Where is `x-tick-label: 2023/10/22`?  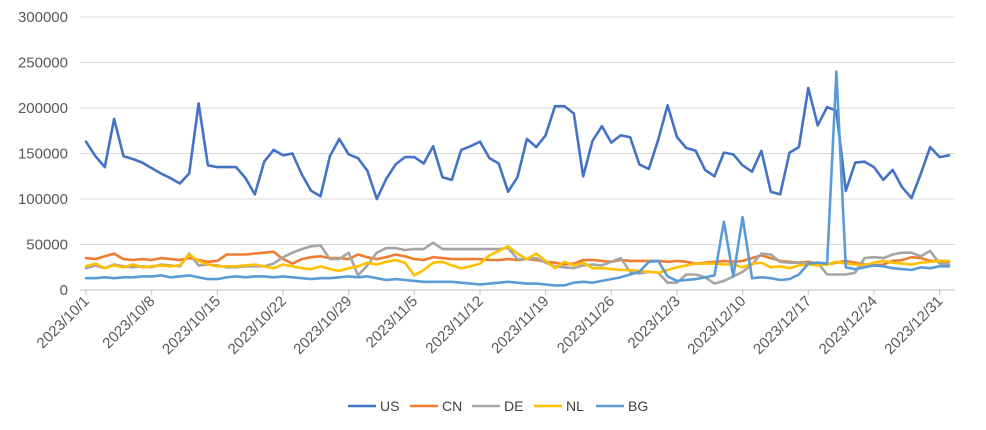
x-tick-label: 2023/10/22 is located at coordinates (257, 325).